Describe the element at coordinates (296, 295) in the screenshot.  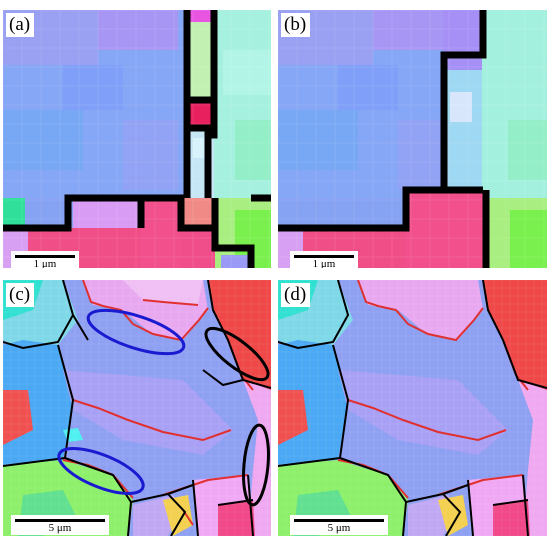
I see `panel-label-d: (d)` at that location.